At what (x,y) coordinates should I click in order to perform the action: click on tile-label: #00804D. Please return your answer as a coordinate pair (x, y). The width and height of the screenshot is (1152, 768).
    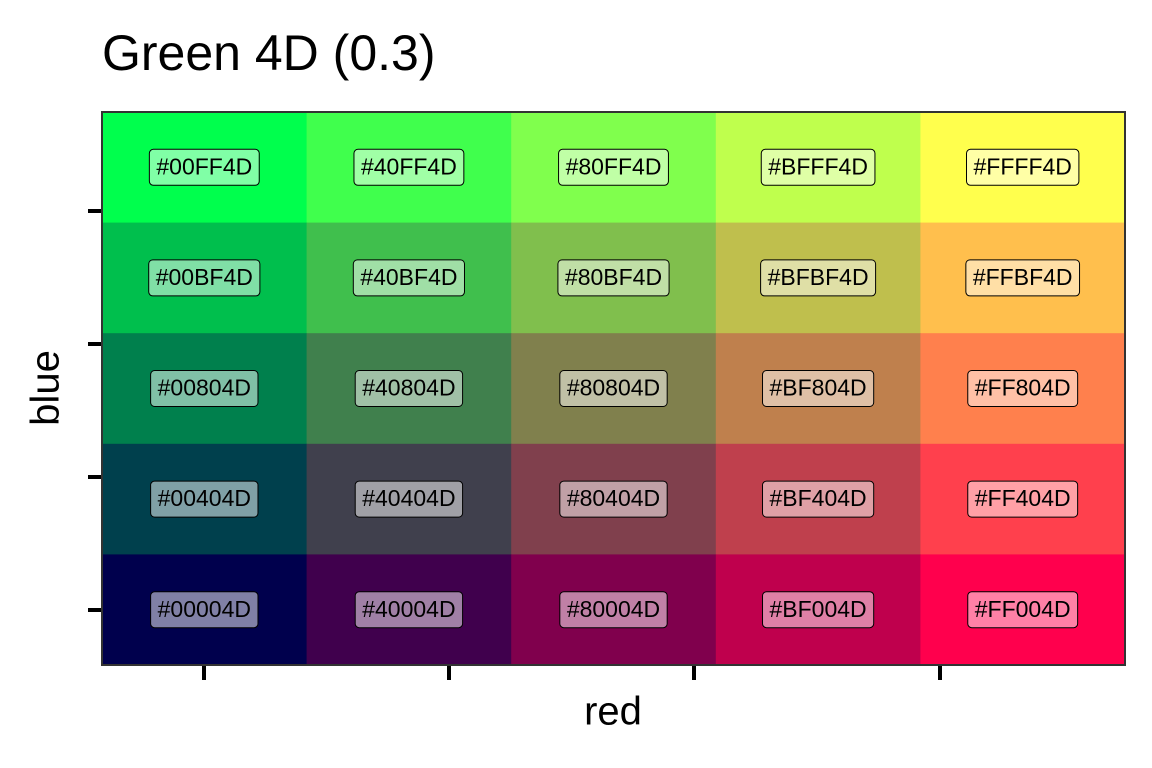
    Looking at the image, I should click on (204, 388).